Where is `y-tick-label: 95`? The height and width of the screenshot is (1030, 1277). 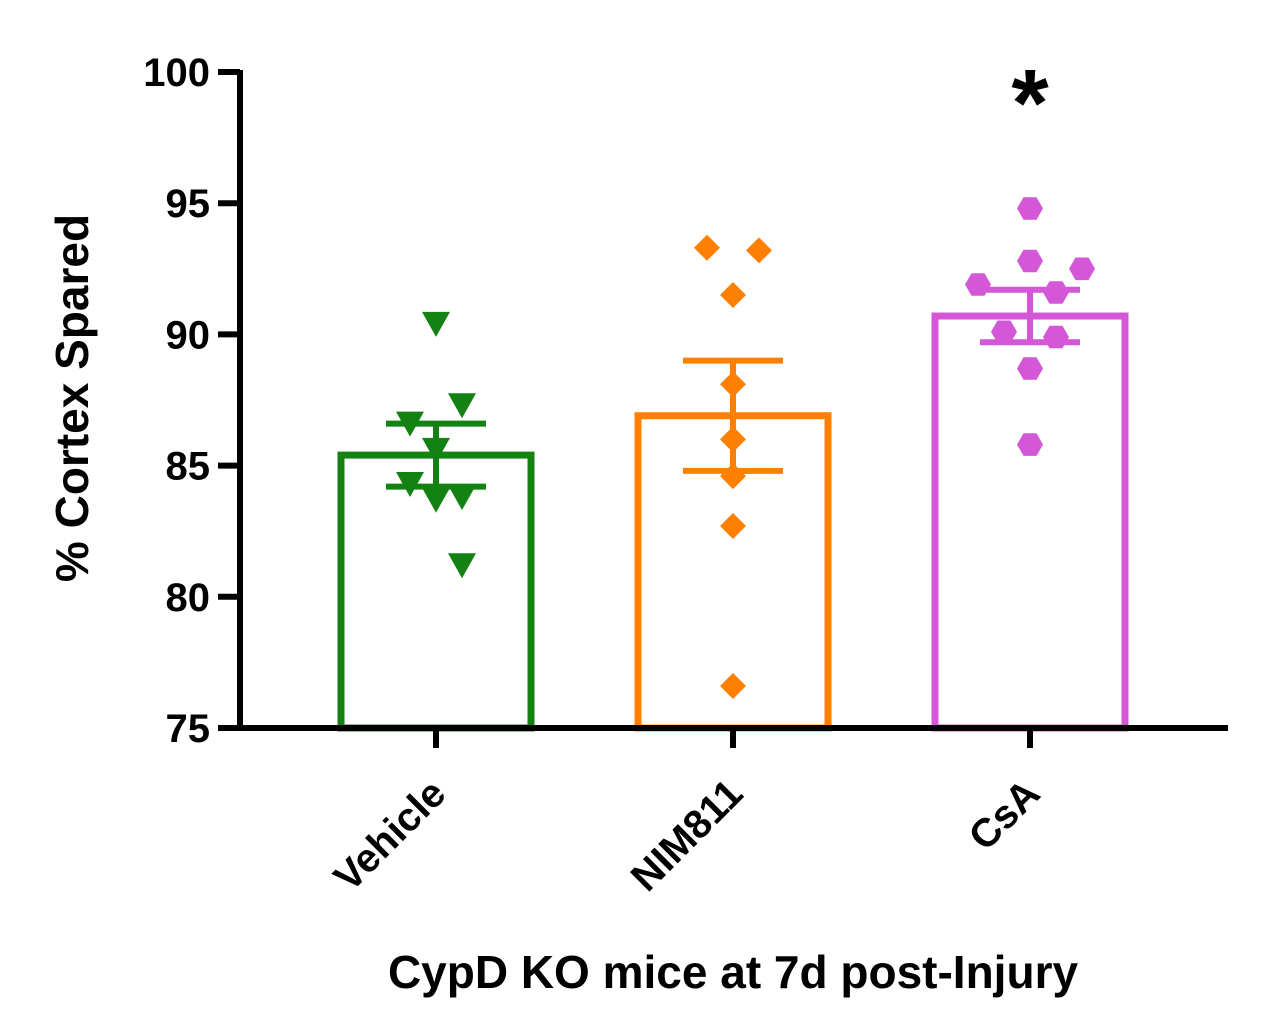
y-tick-label: 95 is located at coordinates (188, 204).